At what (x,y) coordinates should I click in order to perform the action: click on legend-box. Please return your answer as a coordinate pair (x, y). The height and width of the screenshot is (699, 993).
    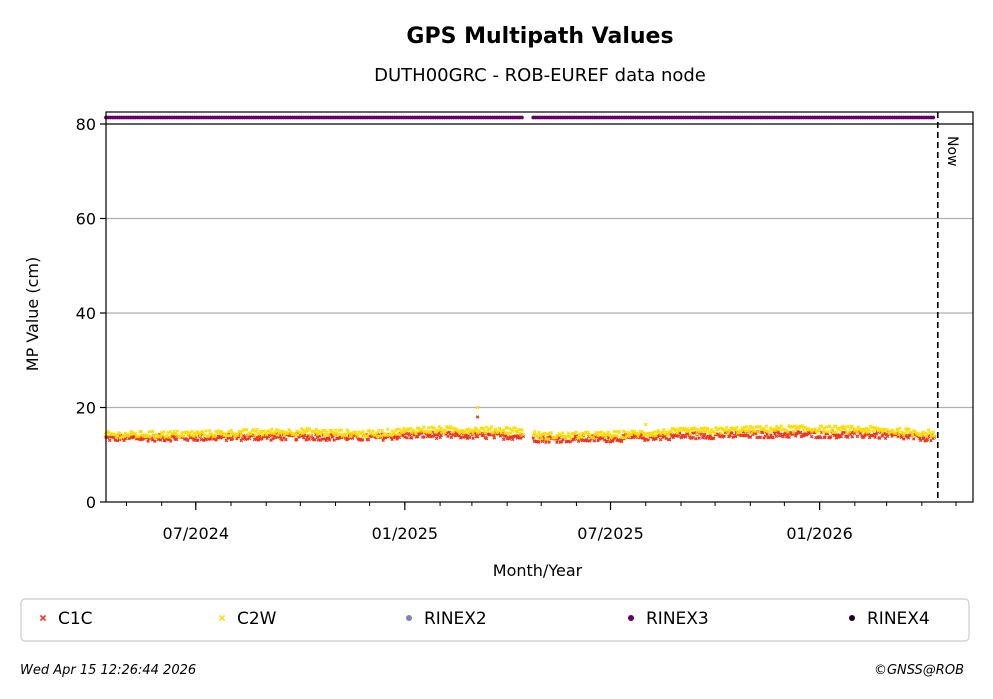
    Looking at the image, I should click on (495, 620).